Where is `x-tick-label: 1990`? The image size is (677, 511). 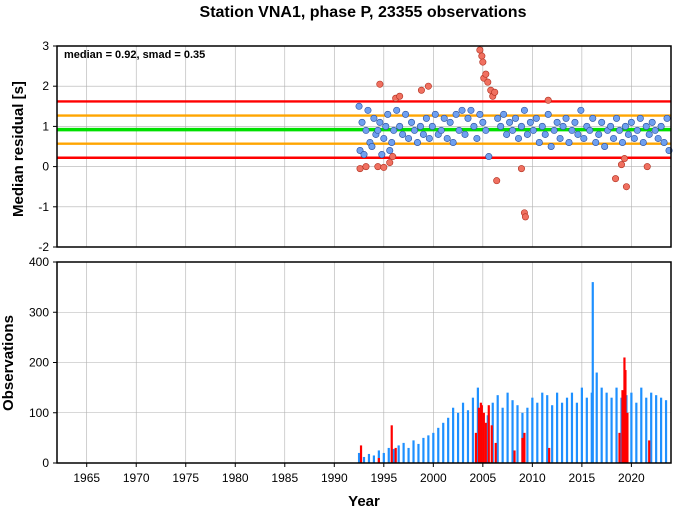 x-tick-label: 1990 is located at coordinates (334, 478).